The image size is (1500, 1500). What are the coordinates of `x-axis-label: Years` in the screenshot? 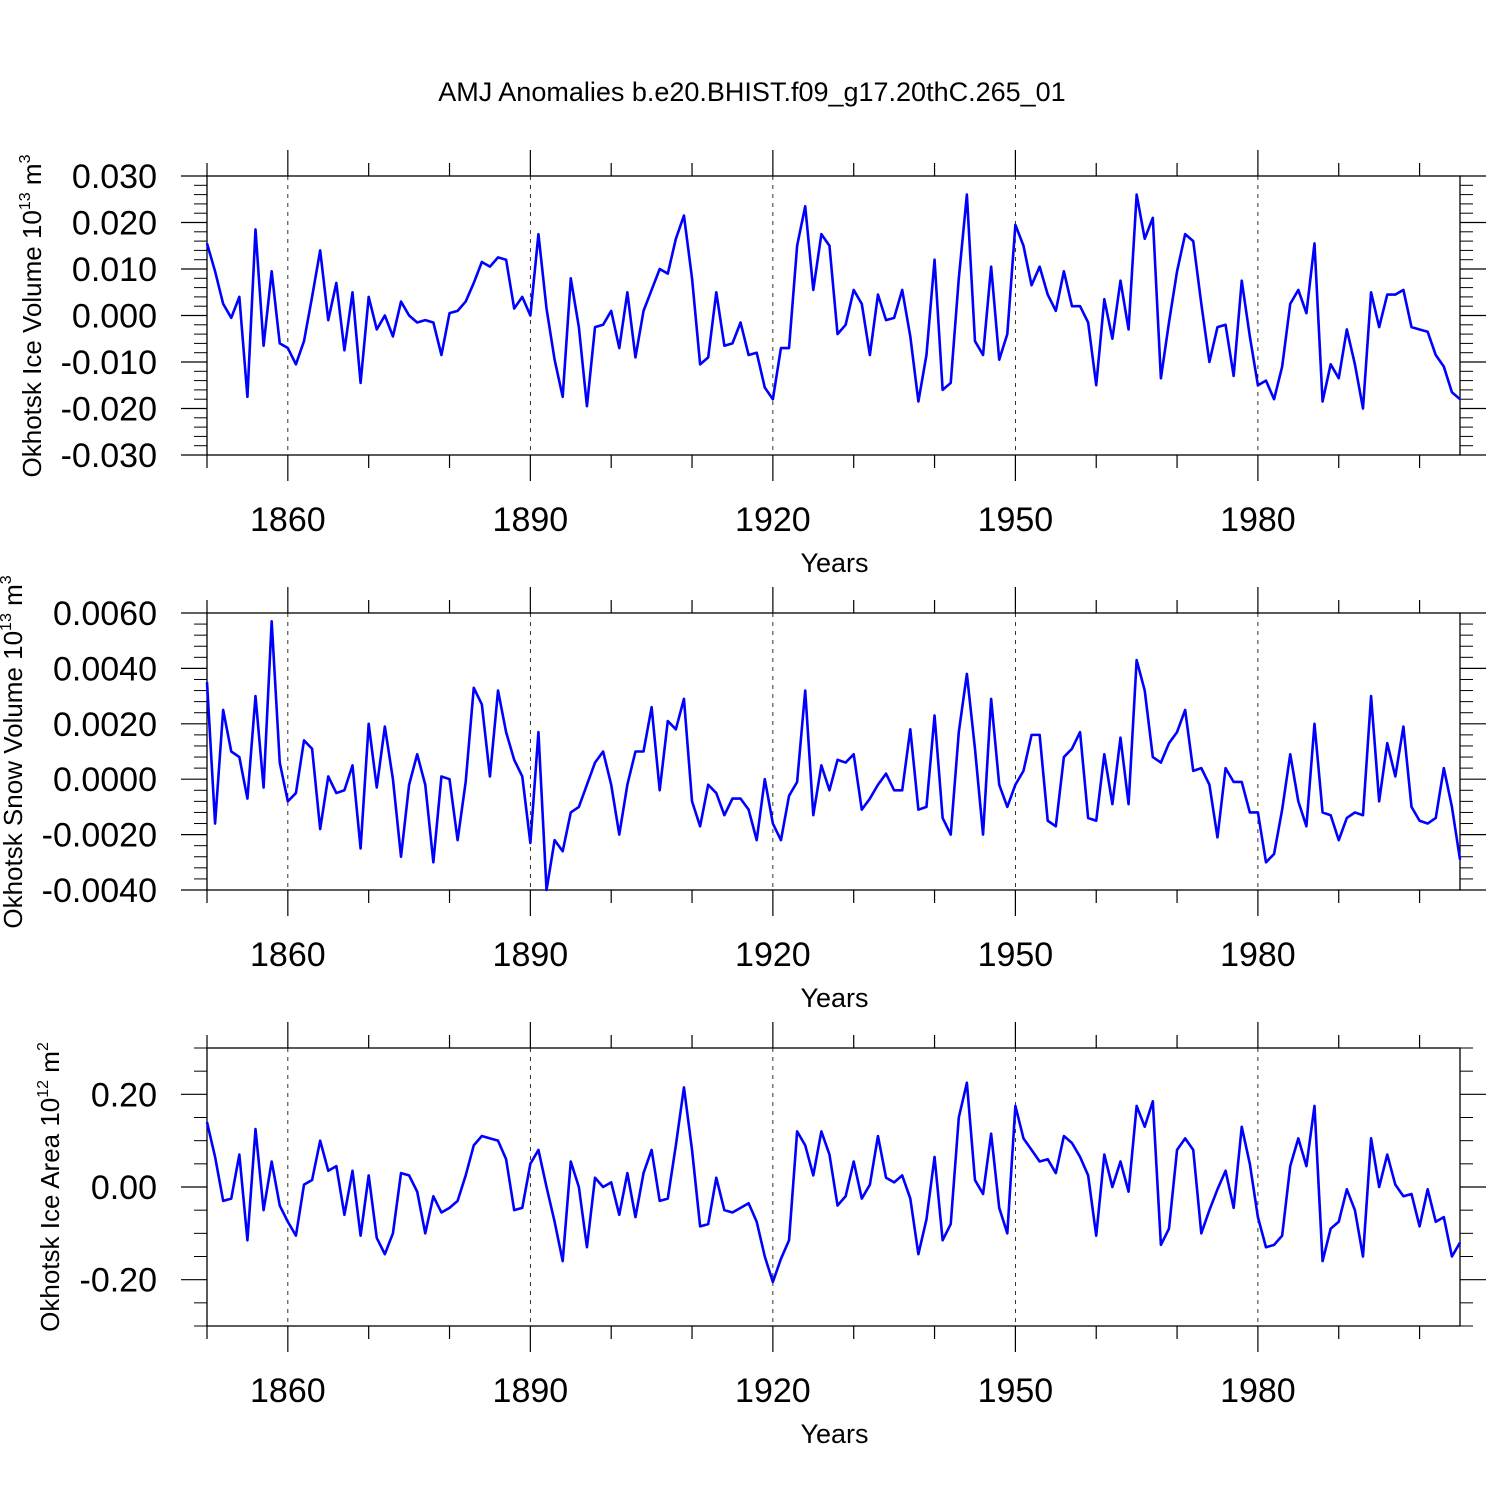 It's located at (834, 998).